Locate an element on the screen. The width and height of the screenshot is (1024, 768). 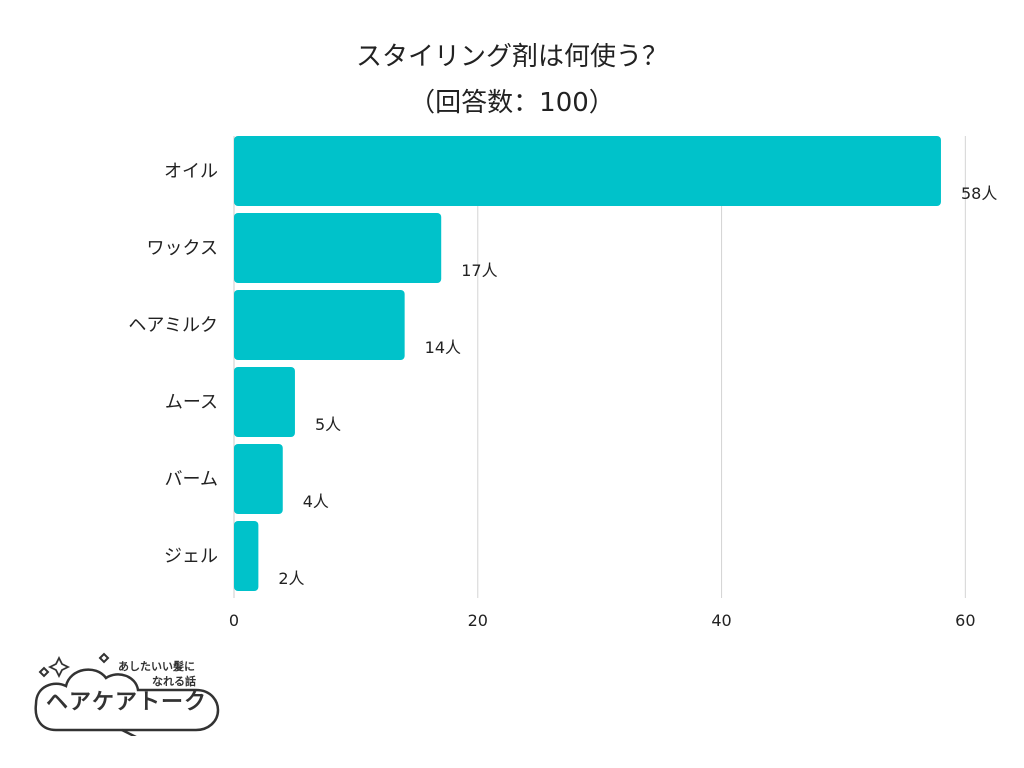
category-label: ヘアミルク is located at coordinates (173, 325).